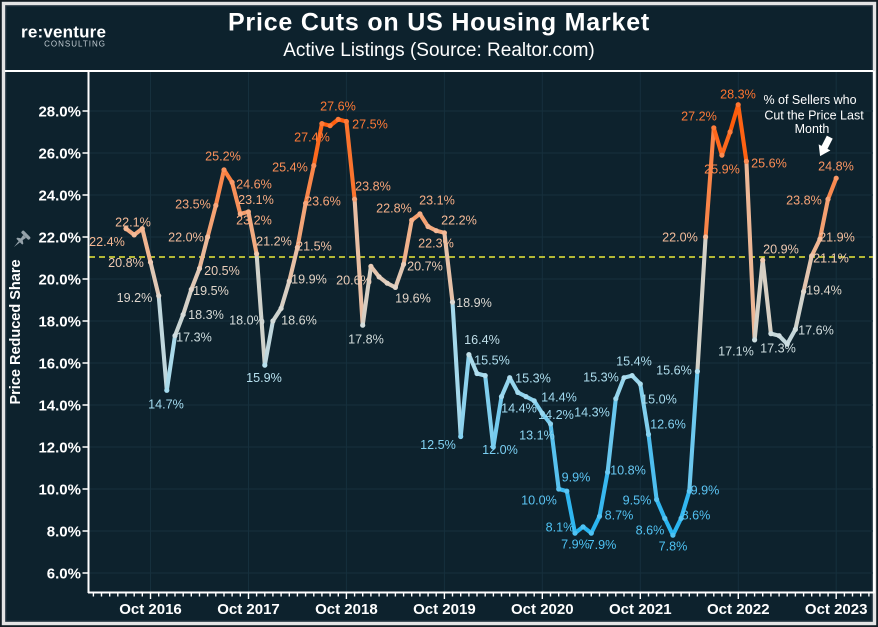 The image size is (878, 627). Describe the element at coordinates (736, 351) in the screenshot. I see `svg-text: 17.1%` at that location.